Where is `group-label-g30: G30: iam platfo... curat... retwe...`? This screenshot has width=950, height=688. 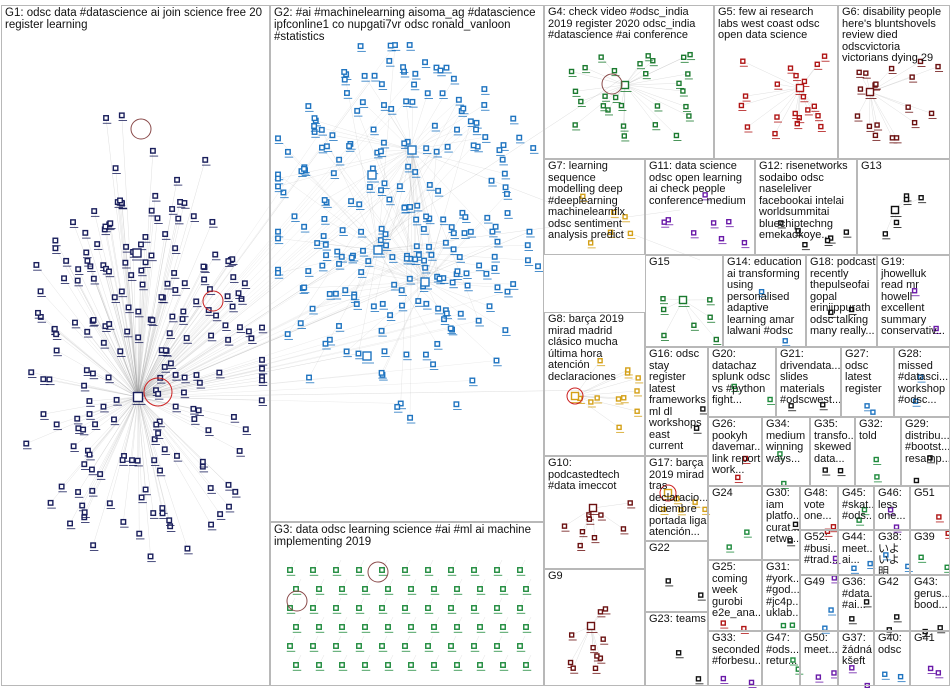 group-label-g30: G30: iam platfo... curat... retwe... is located at coordinates (783, 516).